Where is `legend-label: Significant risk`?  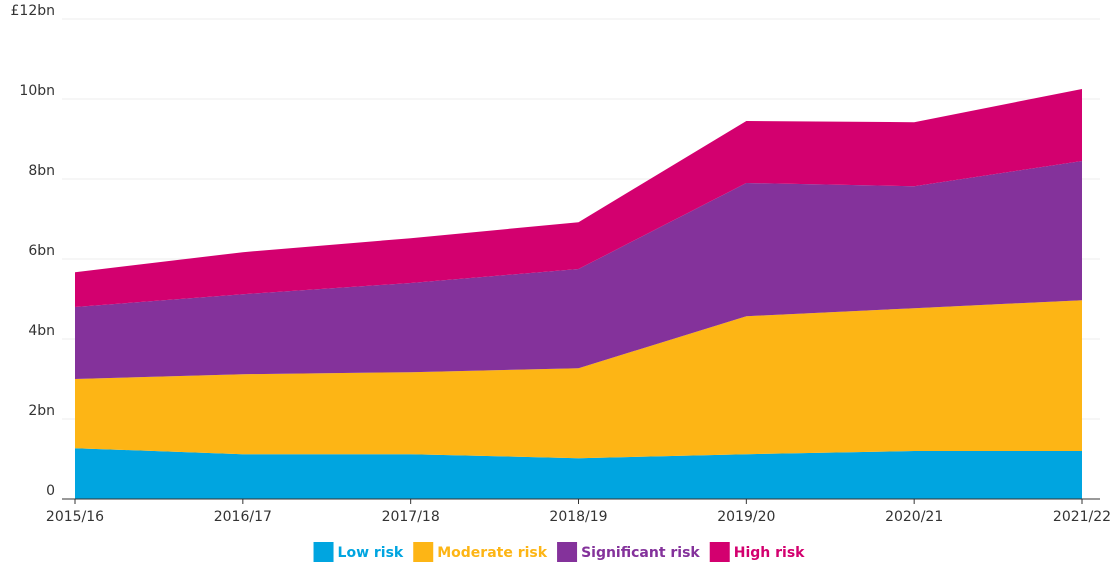
legend-label: Significant risk is located at coordinates (640, 553).